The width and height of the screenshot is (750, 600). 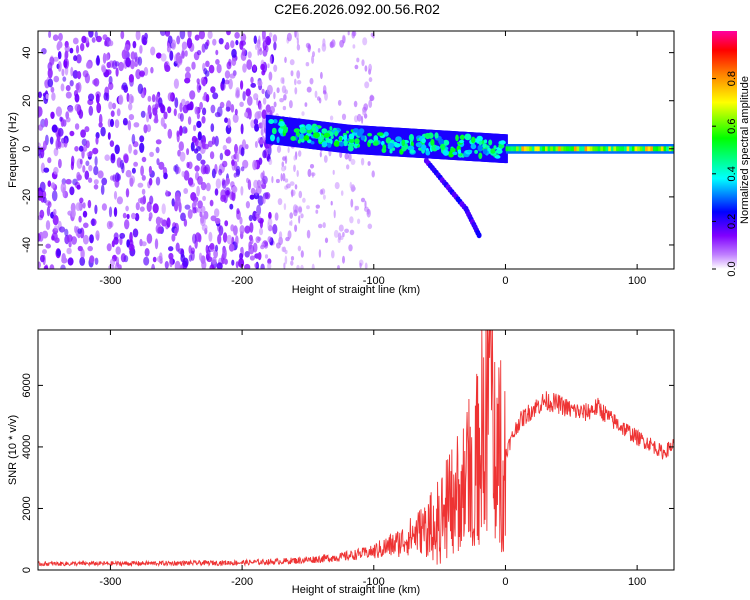 I want to click on spectrogram-x-tick-label: 0, so click(x=505, y=281).